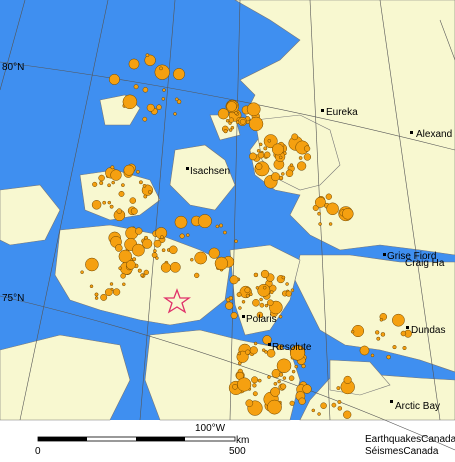 Image resolution: width=455 pixels, height=462 pixels. What do you see at coordinates (142, 446) in the screenshot?
I see `scale-bar: 0 500 km` at bounding box center [142, 446].